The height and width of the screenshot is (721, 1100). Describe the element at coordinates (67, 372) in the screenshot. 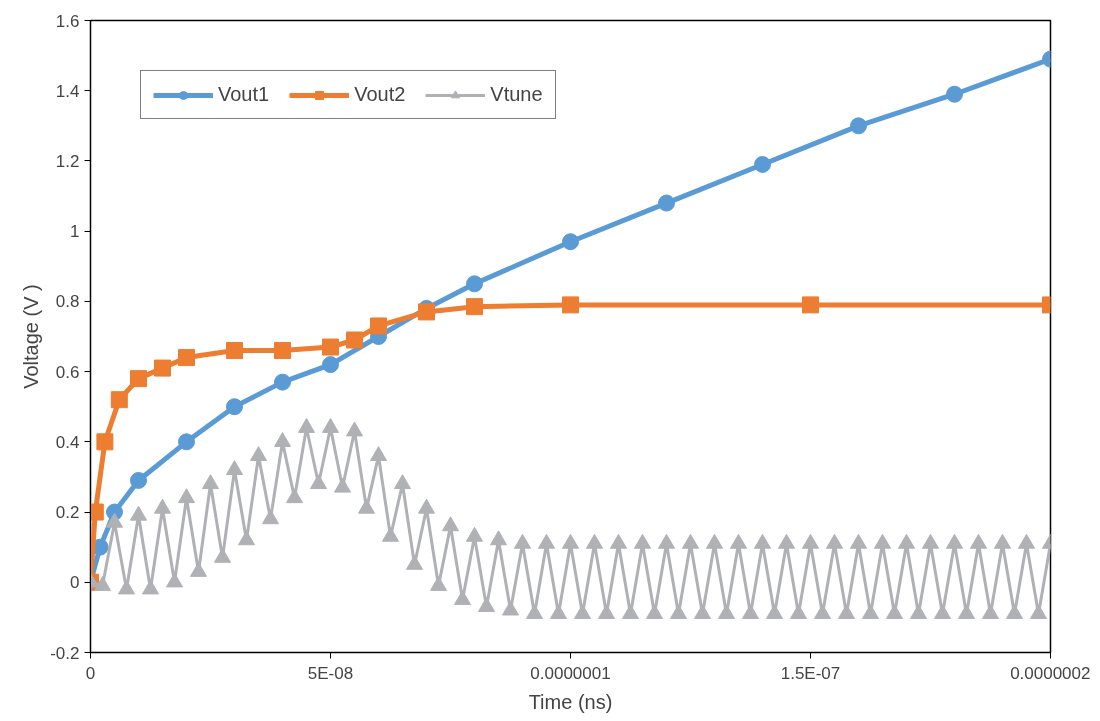

I see `y-tick-label: 0.6` at that location.